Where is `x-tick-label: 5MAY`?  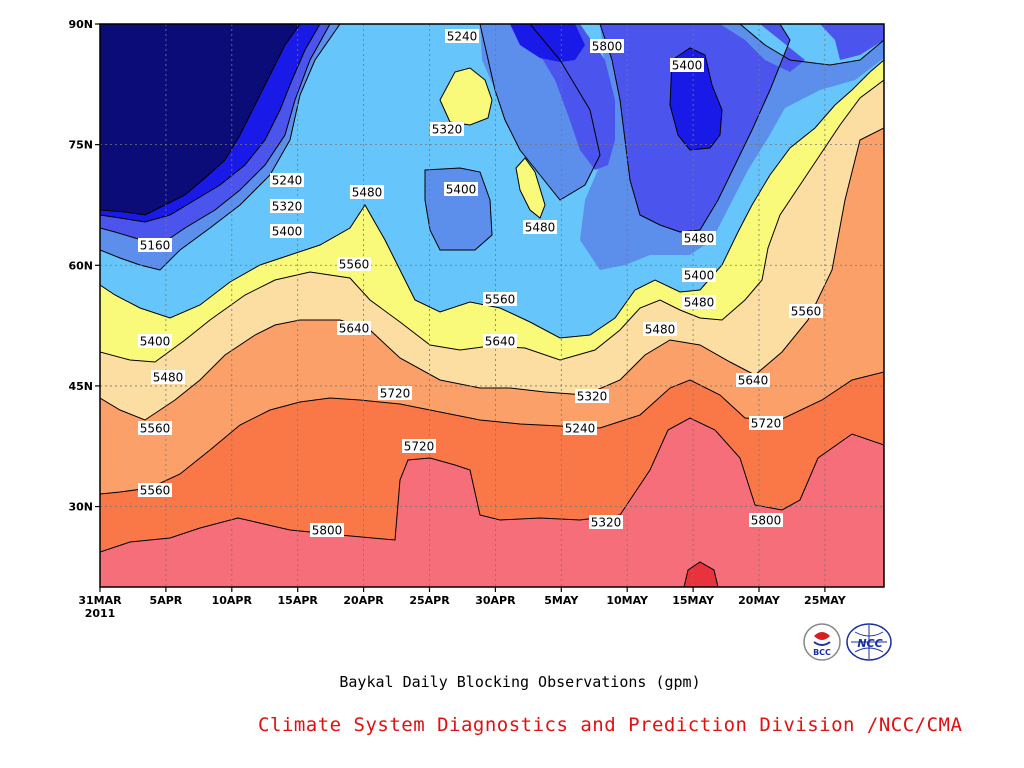
x-tick-label: 5MAY is located at coordinates (561, 600).